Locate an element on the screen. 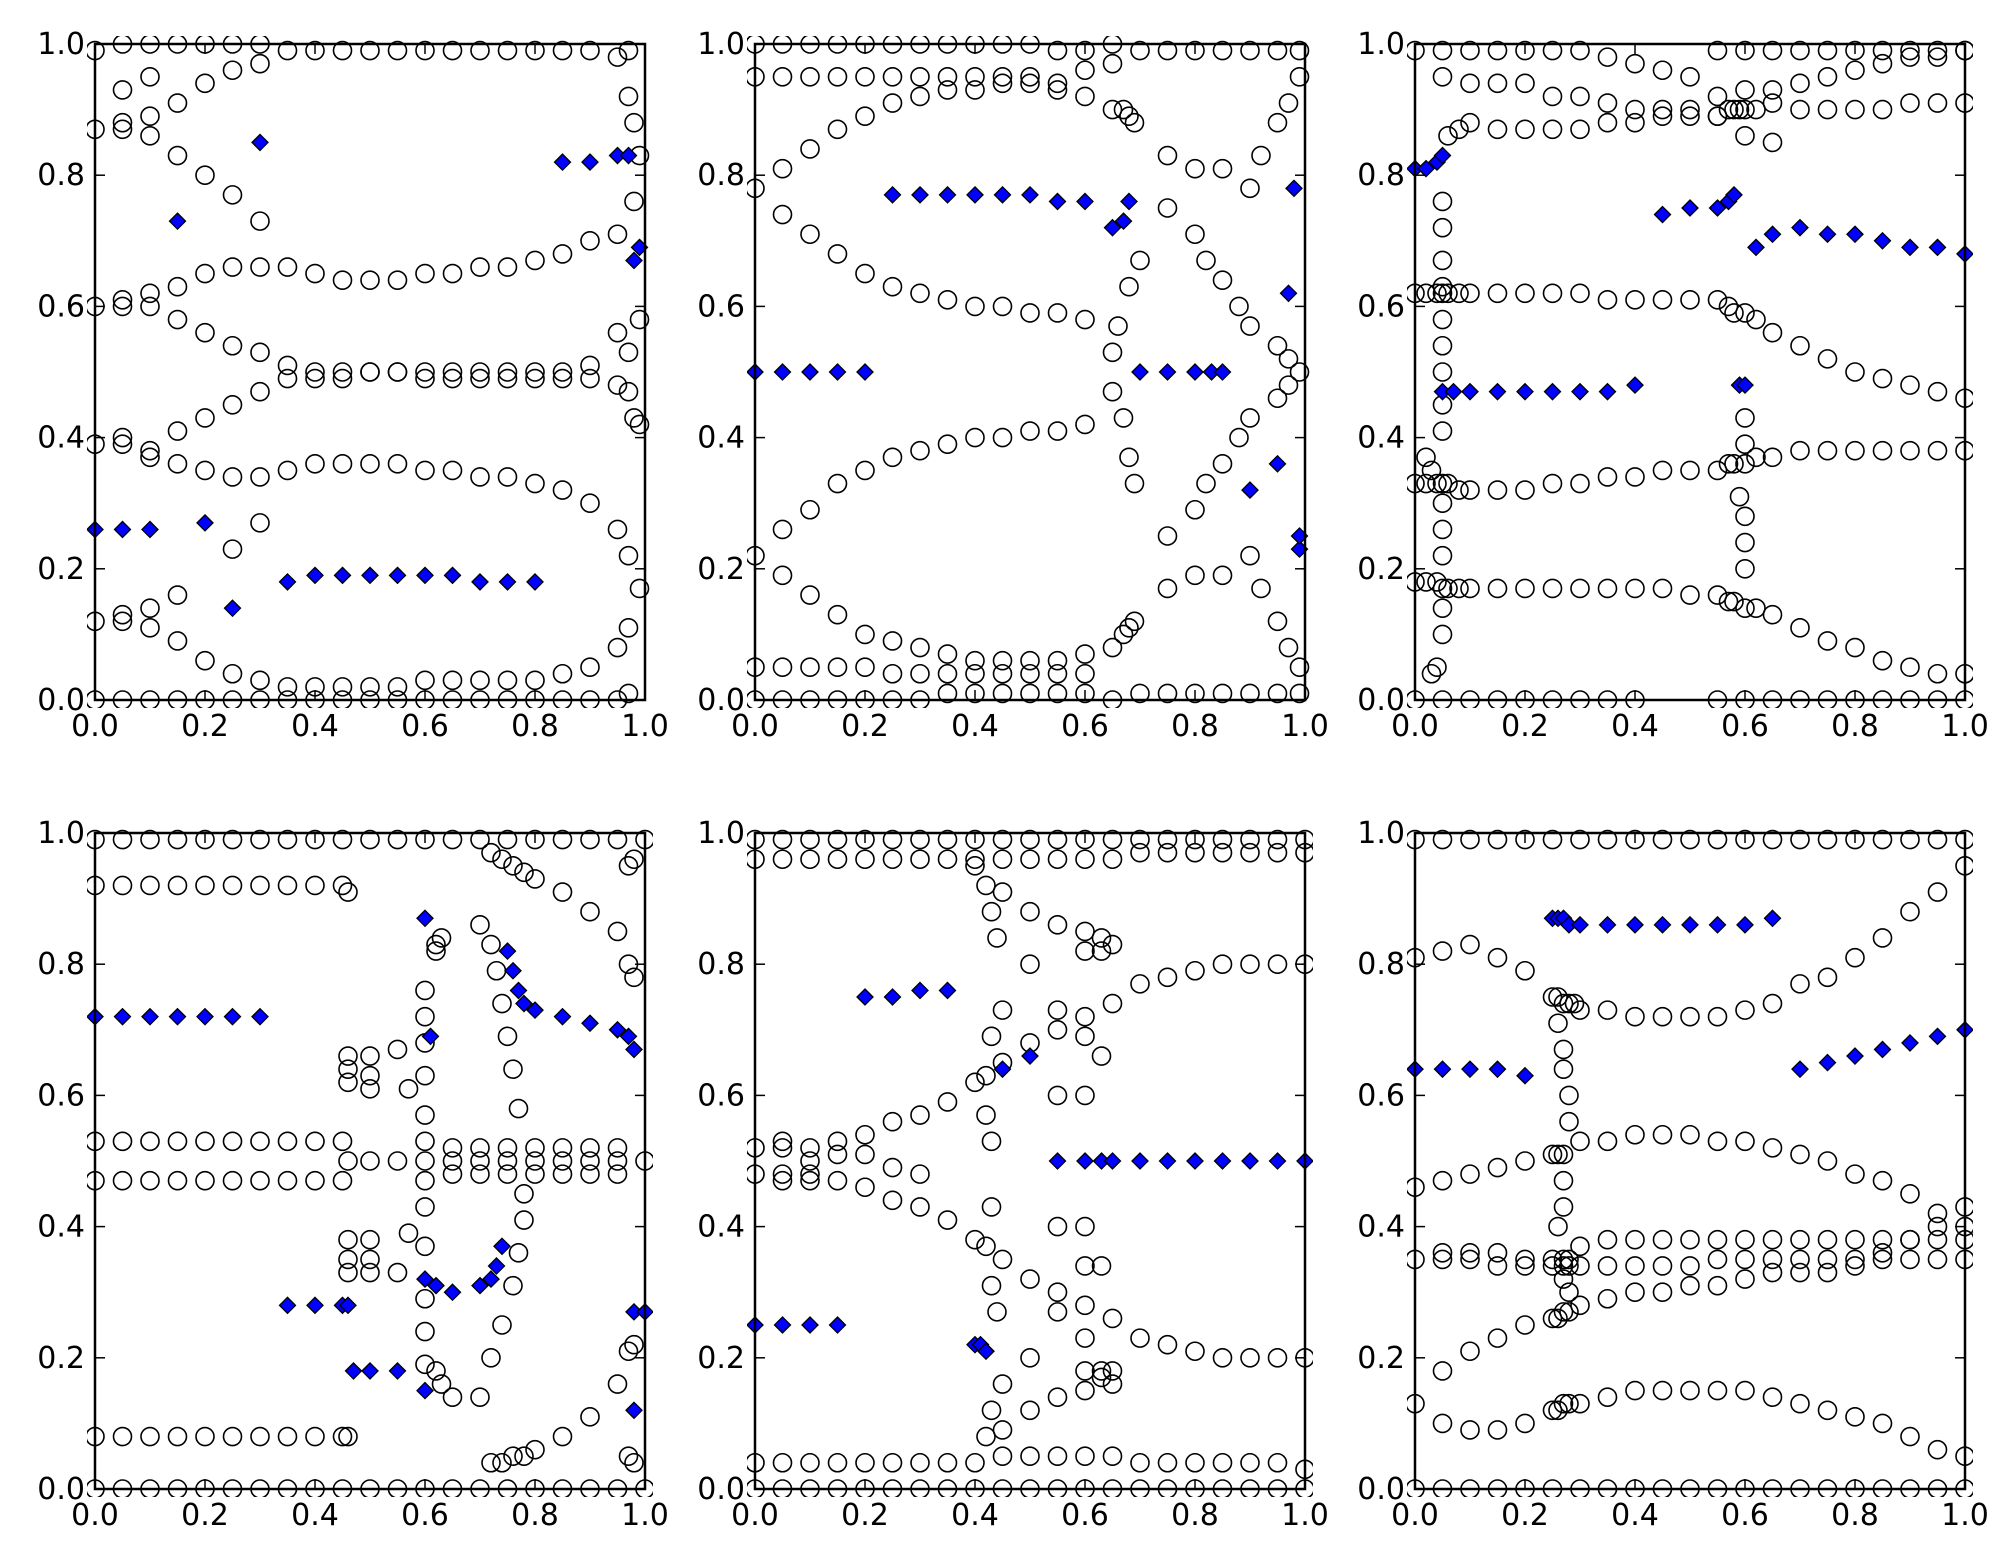 This screenshot has width=2004, height=1565. x-tick-label: 0.2 is located at coordinates (1525, 726).